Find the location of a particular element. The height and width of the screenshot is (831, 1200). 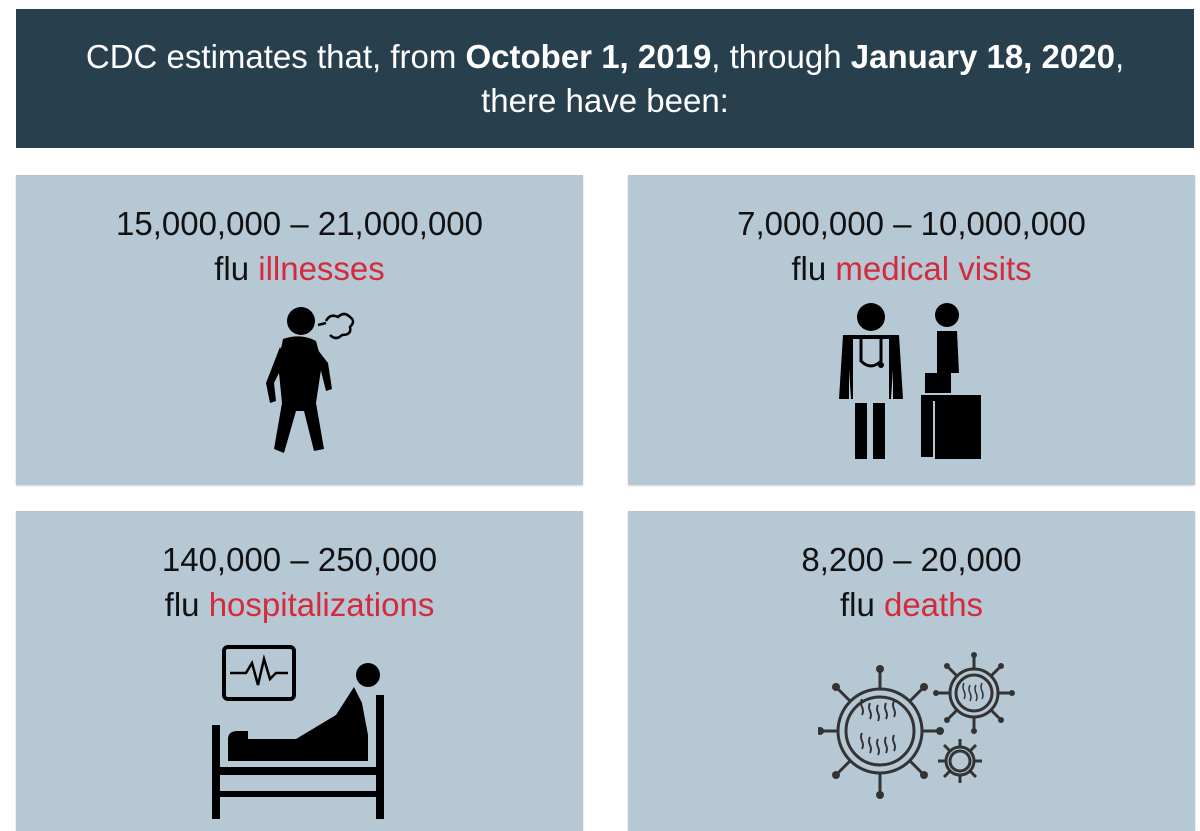

card-range: 7,000,000 – 10,000,000 is located at coordinates (911, 223).